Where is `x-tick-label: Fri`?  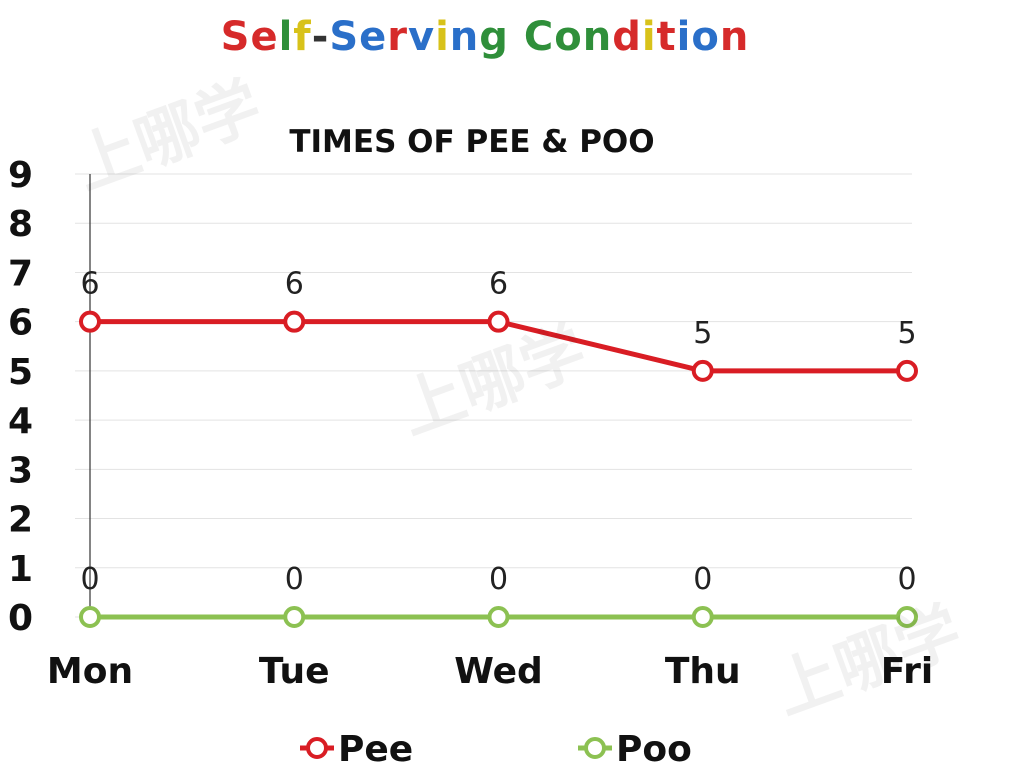 x-tick-label: Fri is located at coordinates (907, 671).